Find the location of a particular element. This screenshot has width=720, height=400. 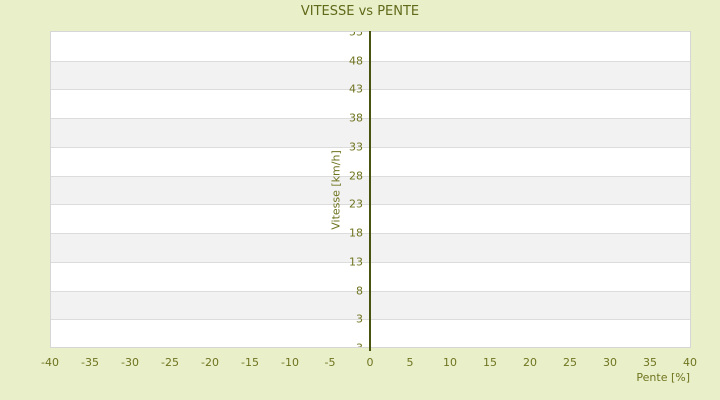

x-axis-title: Pente [%] is located at coordinates (663, 377).